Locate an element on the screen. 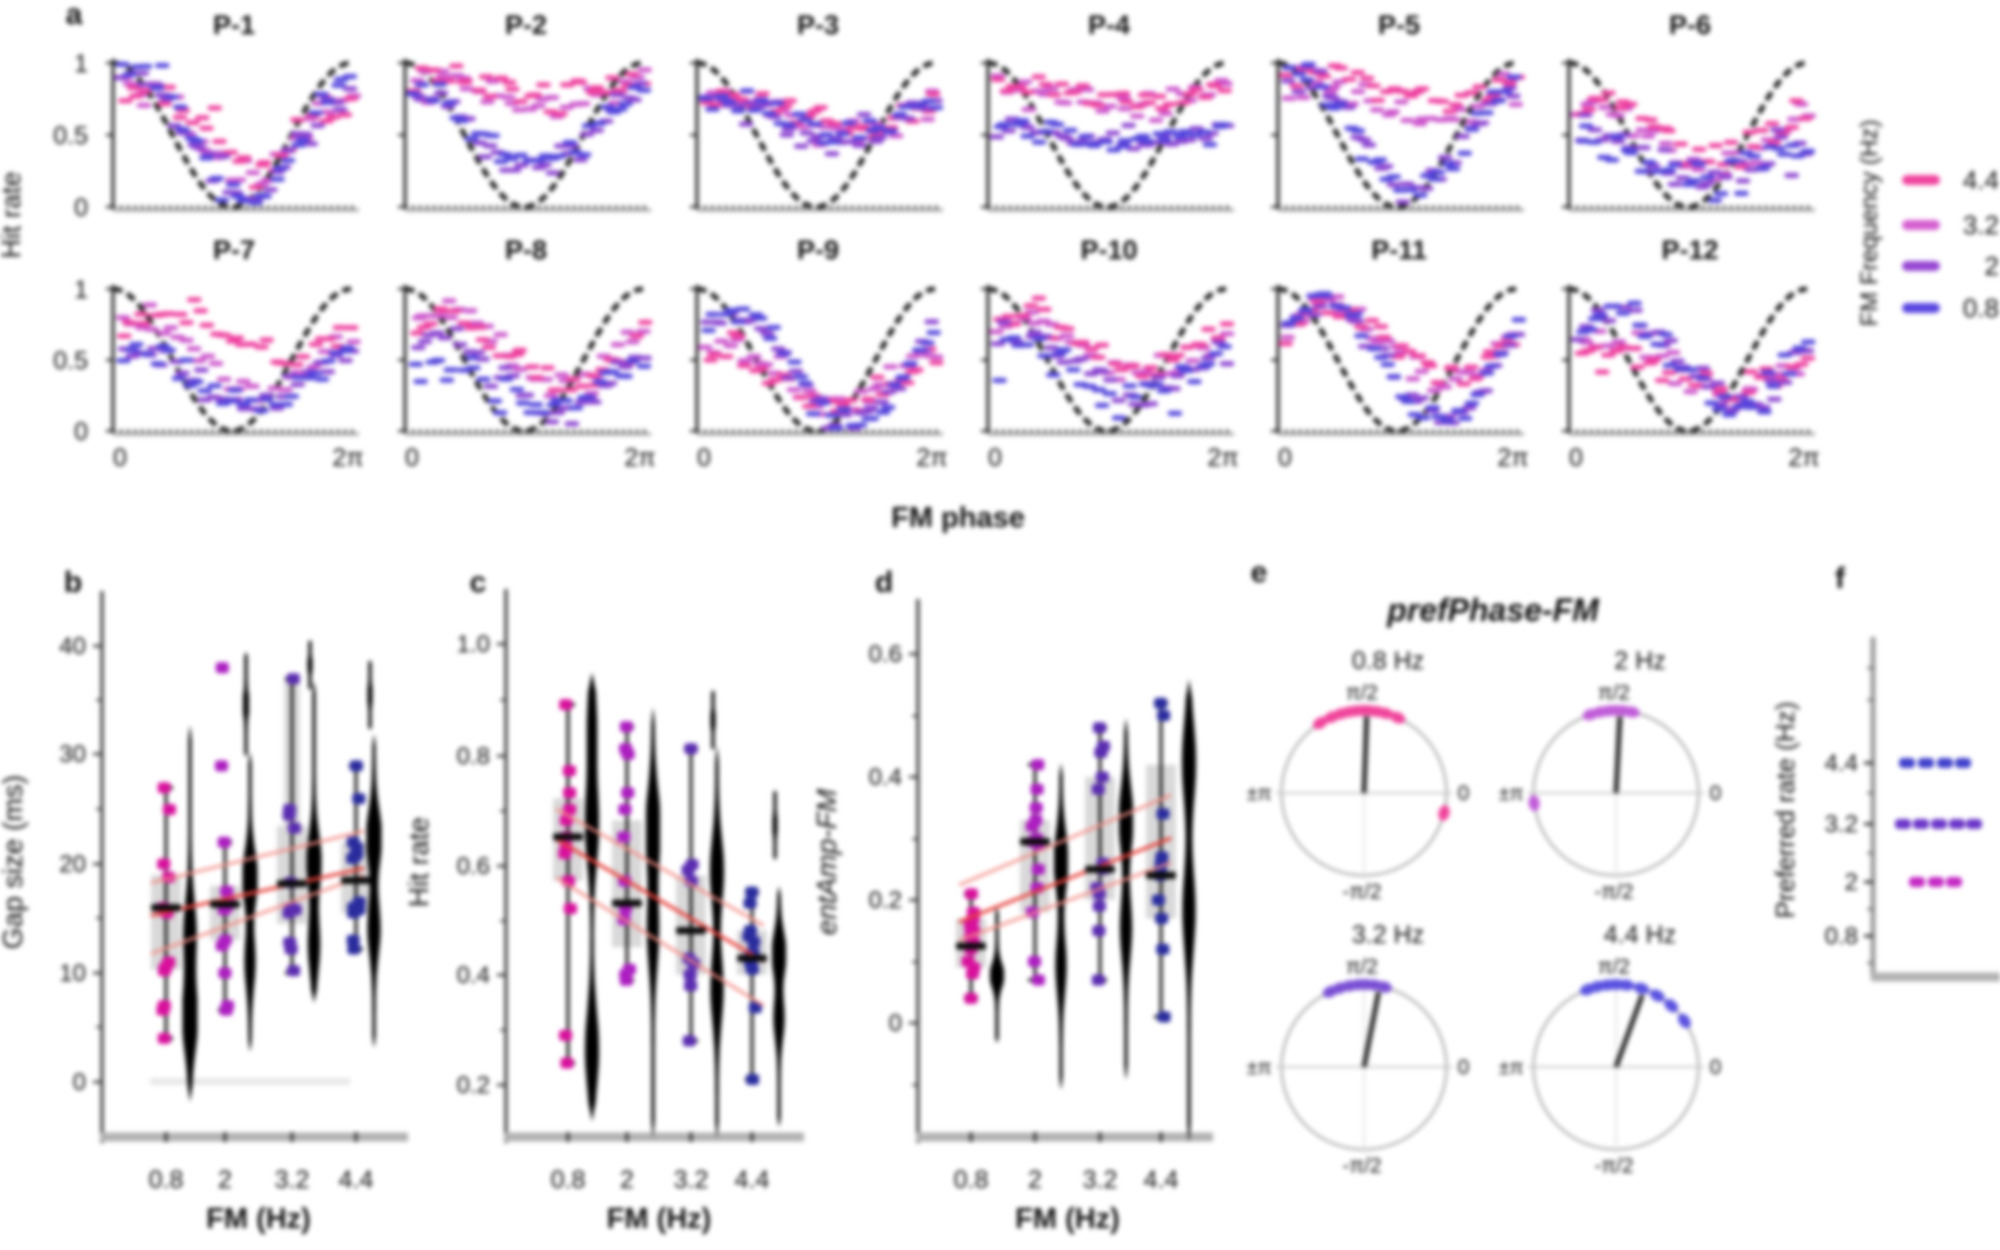 The width and height of the screenshot is (2000, 1250). svg-text: 10 is located at coordinates (72, 973).